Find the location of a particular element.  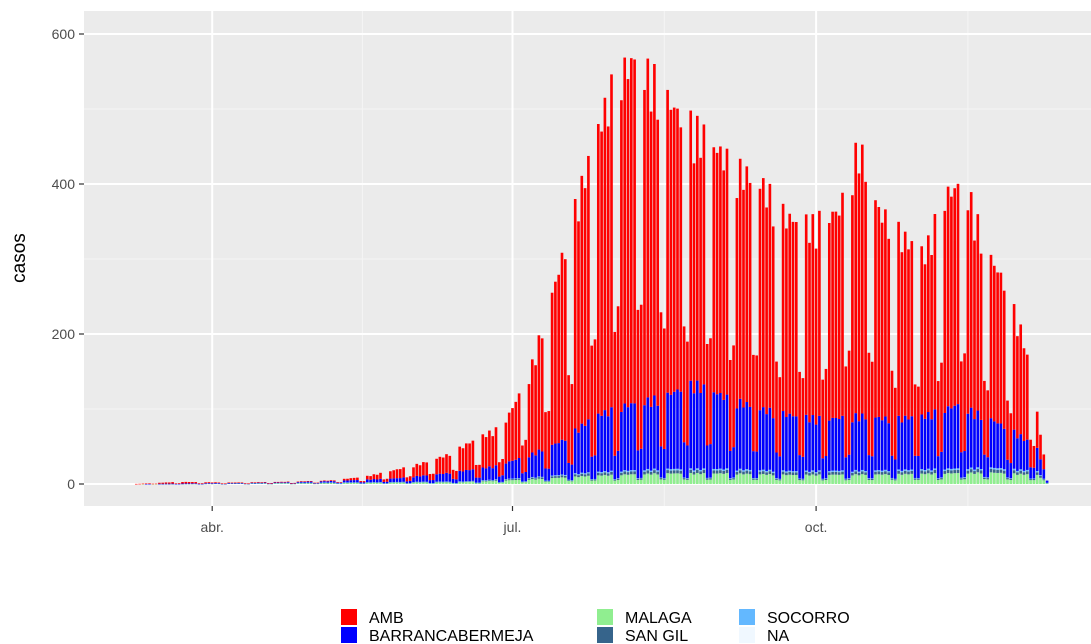

x-tick-label: oct. is located at coordinates (816, 527).